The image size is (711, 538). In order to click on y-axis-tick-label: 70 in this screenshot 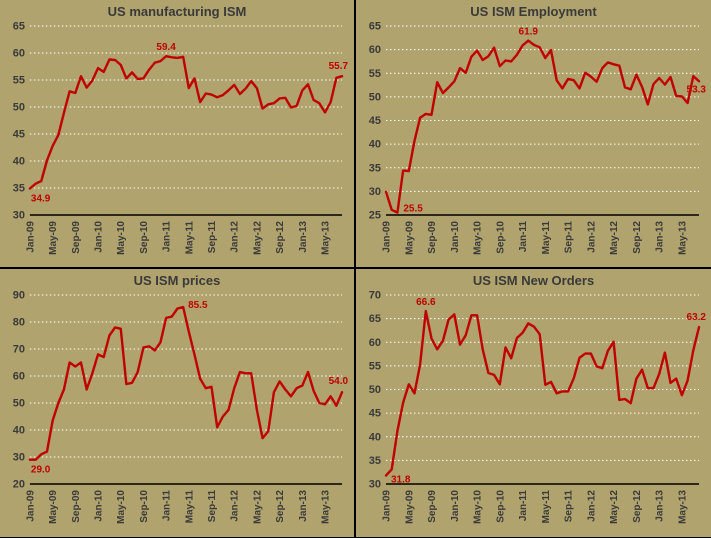, I will do `click(375, 296)`.